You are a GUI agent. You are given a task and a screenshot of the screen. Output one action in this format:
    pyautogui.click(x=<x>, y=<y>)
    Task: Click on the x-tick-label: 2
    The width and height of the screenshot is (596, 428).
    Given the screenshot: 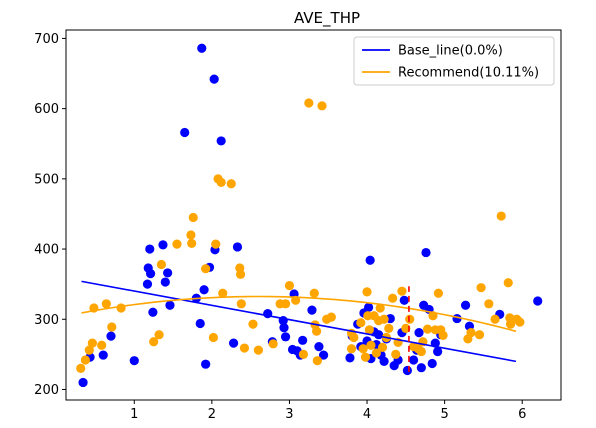 What is the action you would take?
    pyautogui.click(x=212, y=414)
    